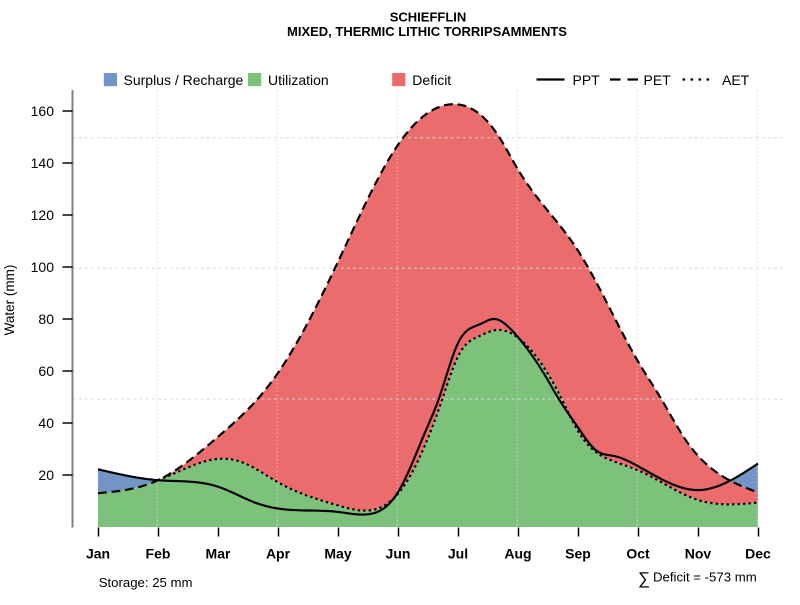 The height and width of the screenshot is (605, 800). What do you see at coordinates (218, 554) in the screenshot?
I see `svg-text: Mar` at bounding box center [218, 554].